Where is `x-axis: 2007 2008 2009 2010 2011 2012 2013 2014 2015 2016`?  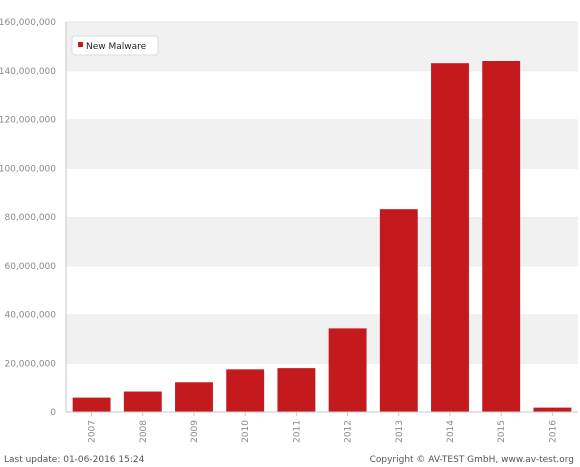 x-axis: 2007 2008 2009 2010 2011 2012 2013 2014 2015 2016 is located at coordinates (322, 427).